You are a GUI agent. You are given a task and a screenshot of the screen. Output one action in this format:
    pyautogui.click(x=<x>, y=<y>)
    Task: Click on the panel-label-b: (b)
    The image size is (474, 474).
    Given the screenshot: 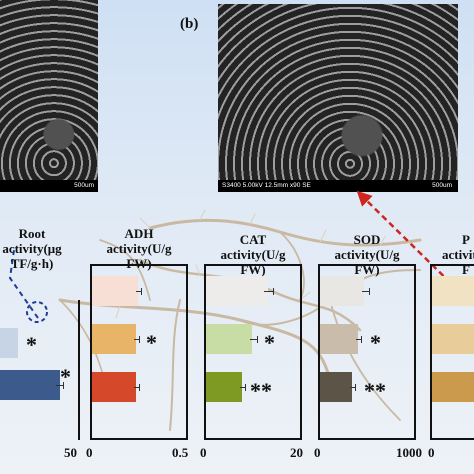 What is the action you would take?
    pyautogui.click(x=189, y=24)
    